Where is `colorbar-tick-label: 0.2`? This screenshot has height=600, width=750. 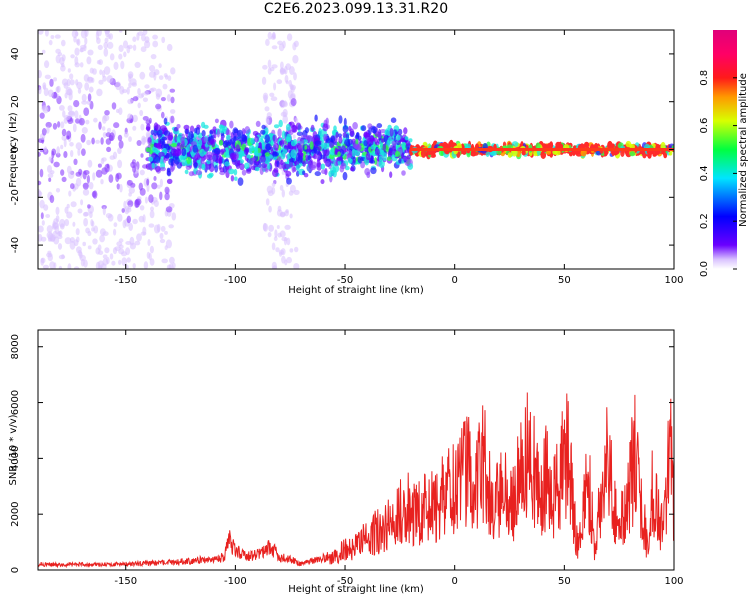 colorbar-tick-label: 0.2 is located at coordinates (704, 221).